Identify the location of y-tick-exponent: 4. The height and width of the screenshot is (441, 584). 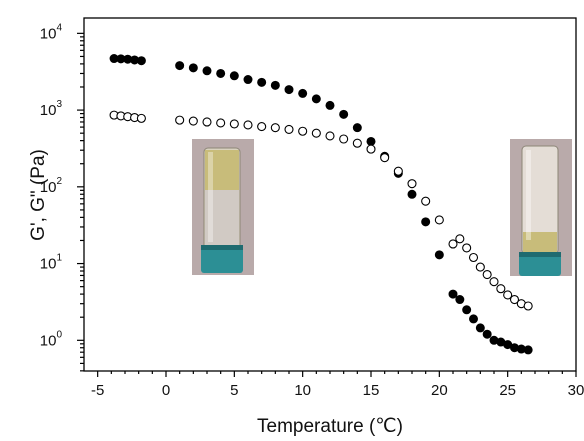
(59, 27).